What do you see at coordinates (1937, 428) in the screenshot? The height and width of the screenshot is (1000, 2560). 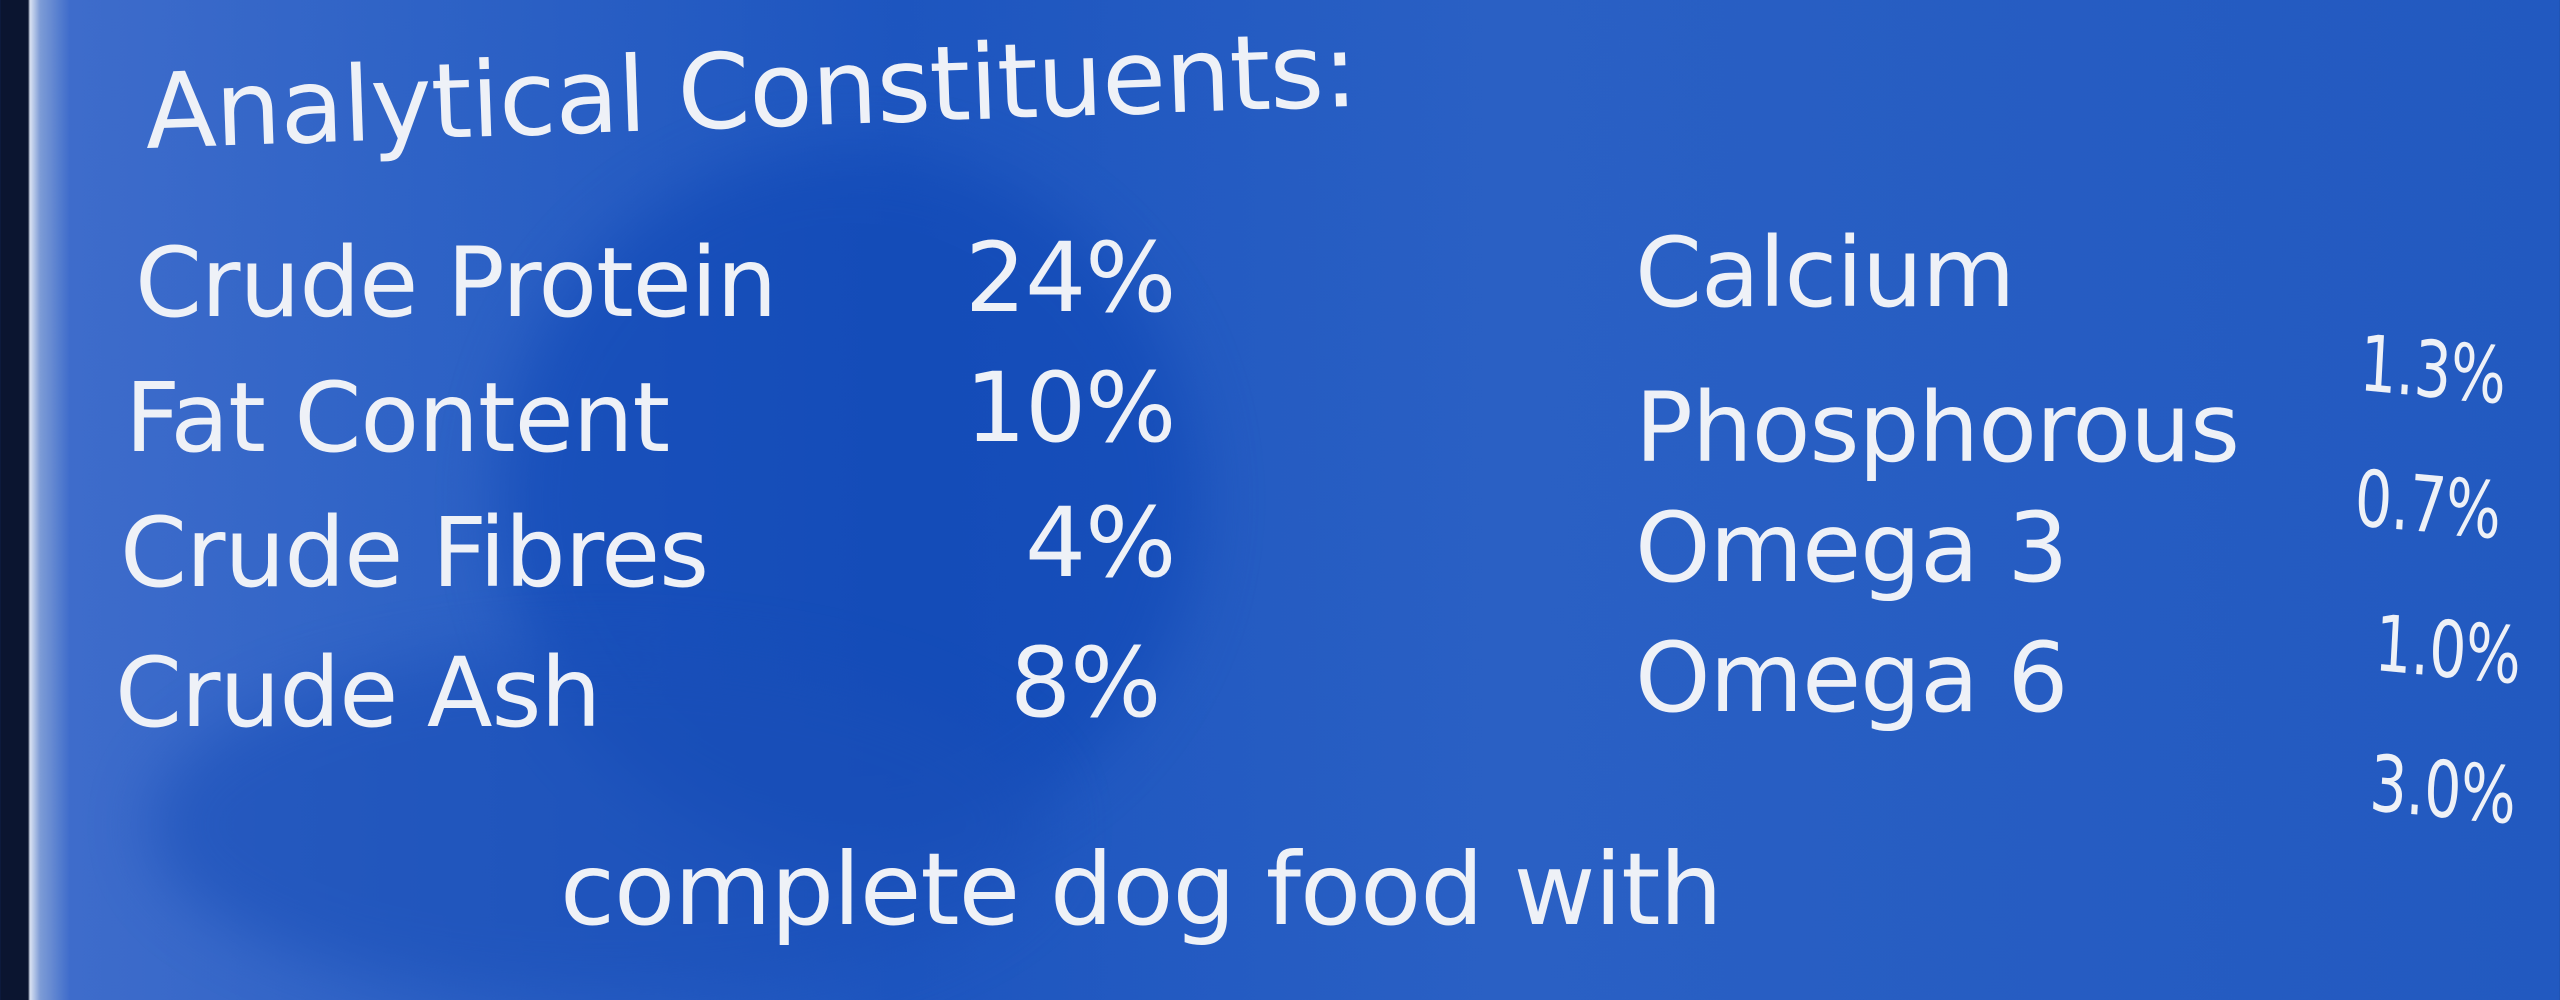 I see `label-phosphorous: Phosphorous` at bounding box center [1937, 428].